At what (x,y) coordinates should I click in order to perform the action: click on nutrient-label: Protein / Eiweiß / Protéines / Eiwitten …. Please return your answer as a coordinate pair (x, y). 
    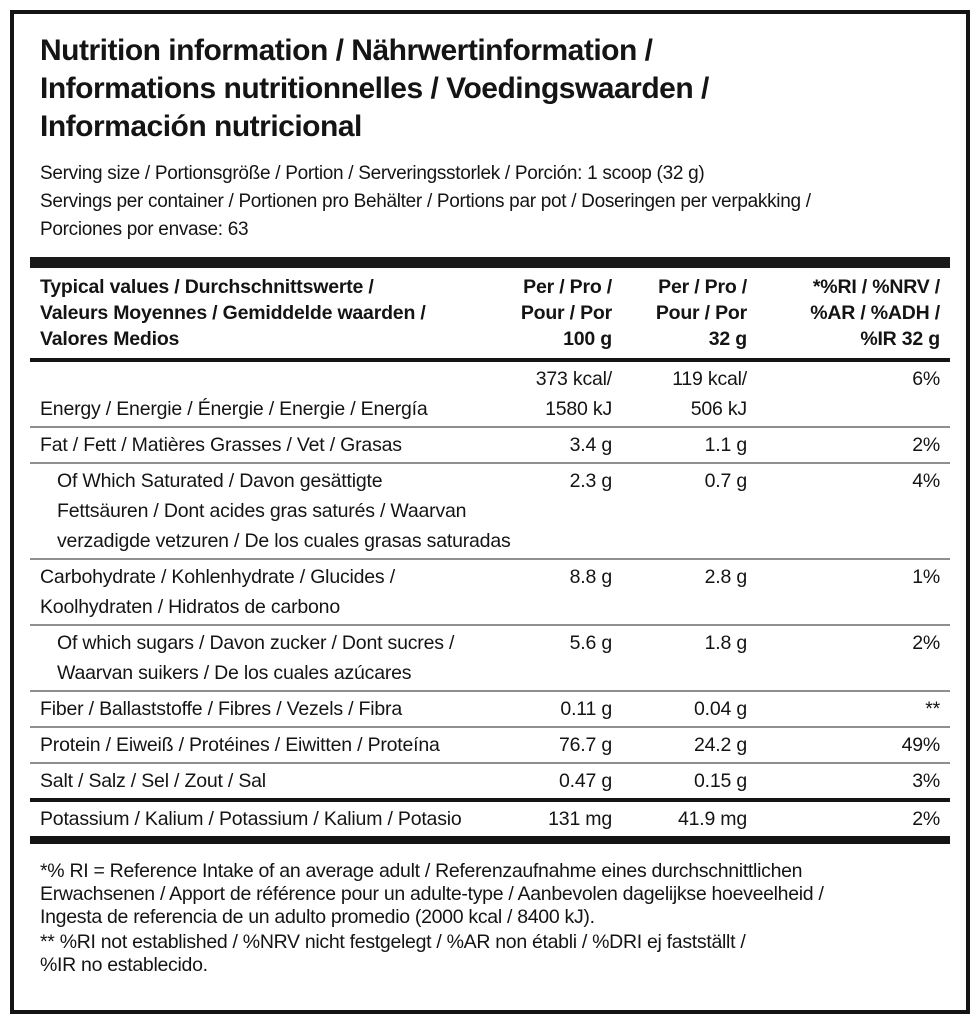
    Looking at the image, I should click on (240, 745).